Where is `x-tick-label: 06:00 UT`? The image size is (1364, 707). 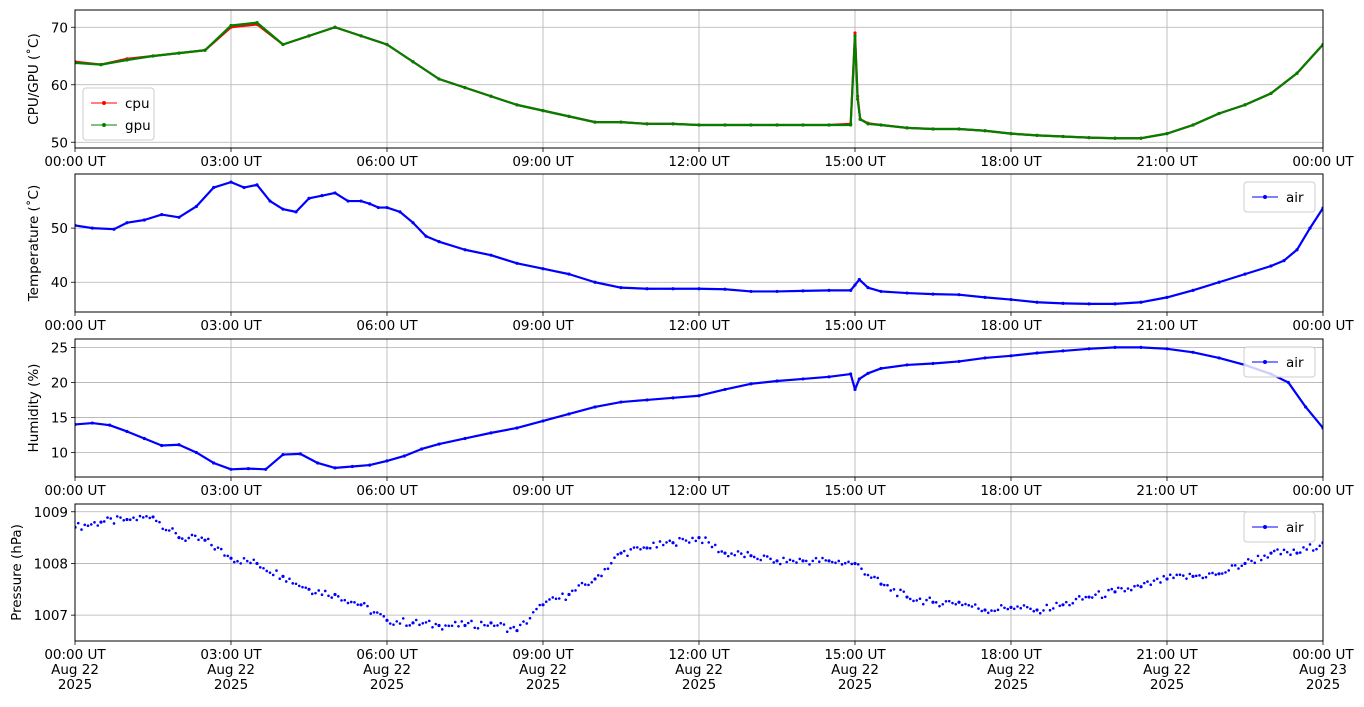
x-tick-label: 06:00 UT is located at coordinates (387, 491).